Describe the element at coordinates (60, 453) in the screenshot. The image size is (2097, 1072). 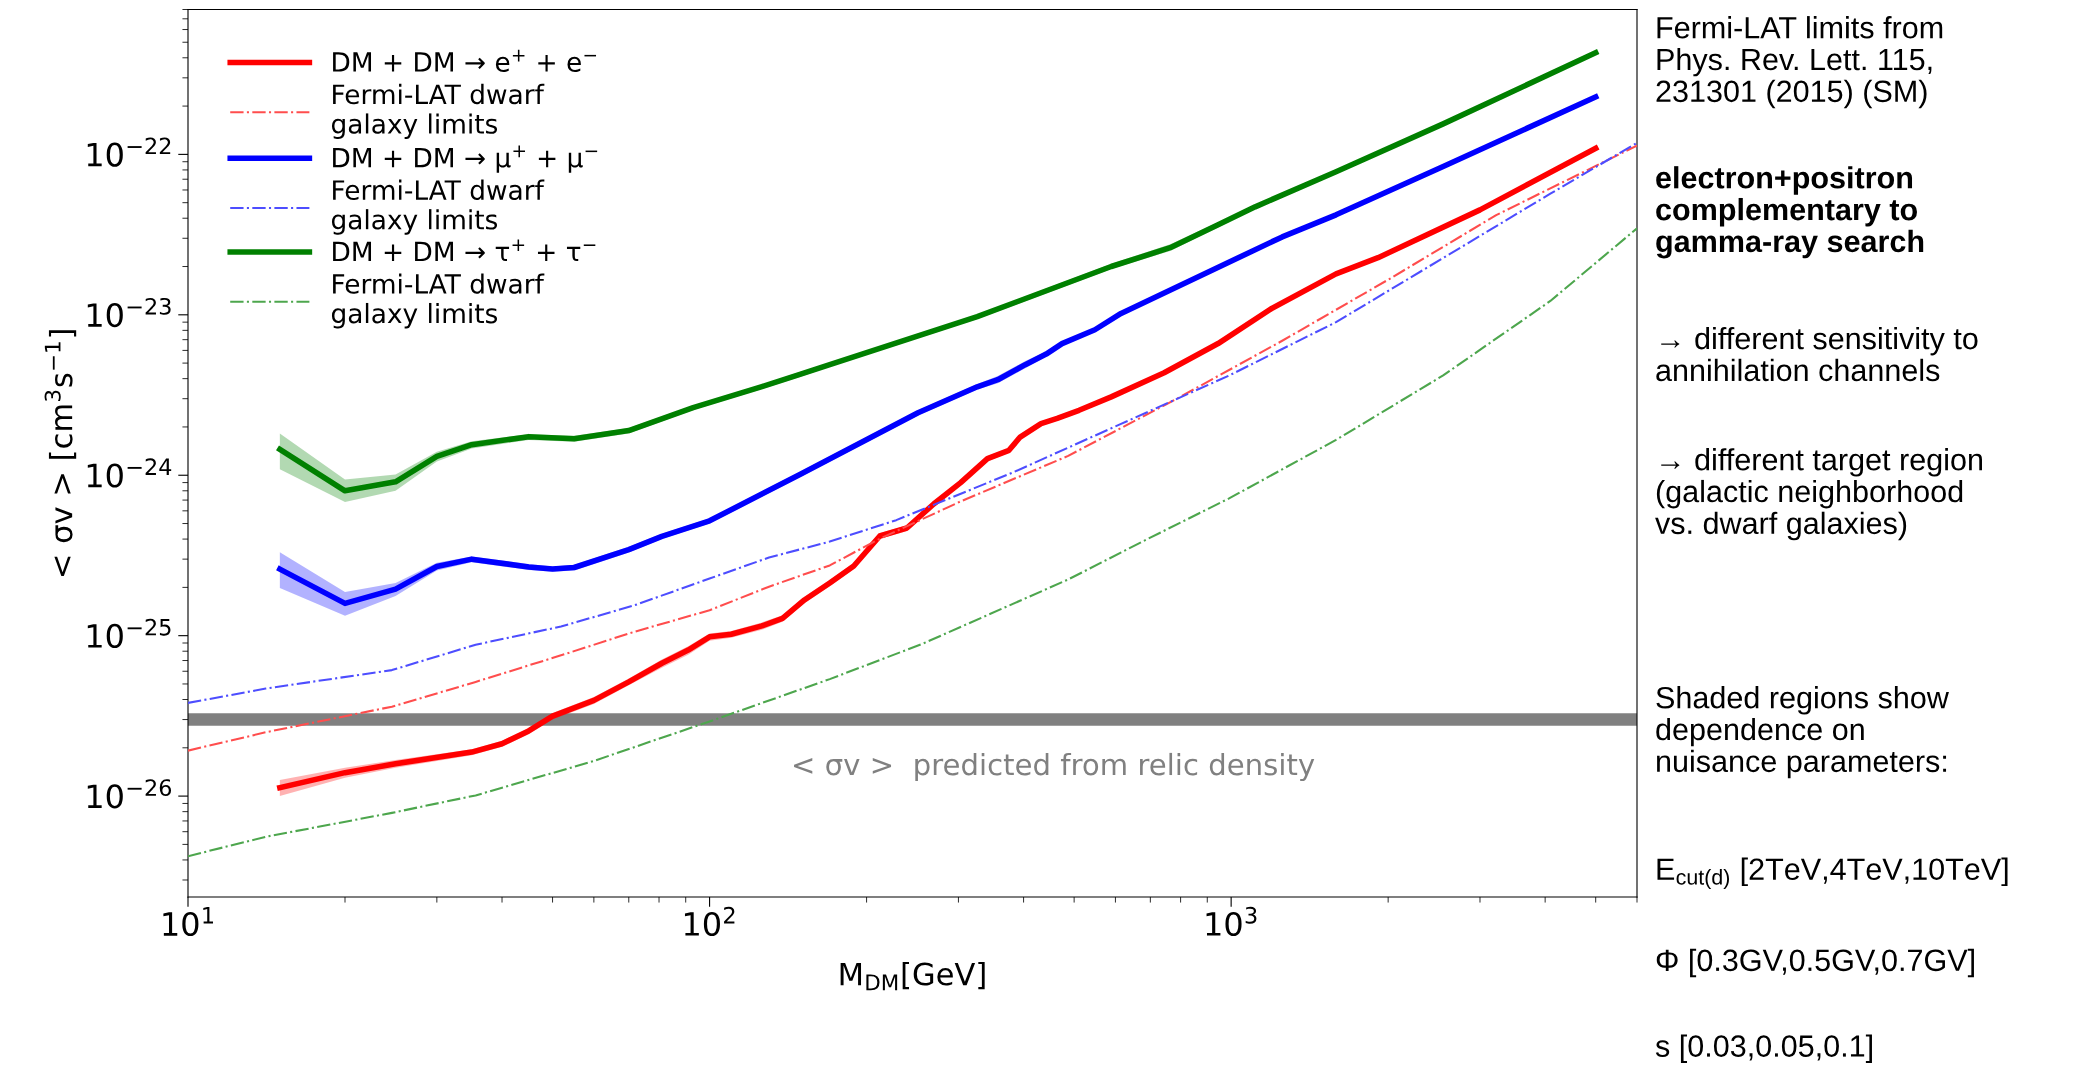
I see `y-axis-title: < σv > [cm$^{3}$s$^{−1}$]` at that location.